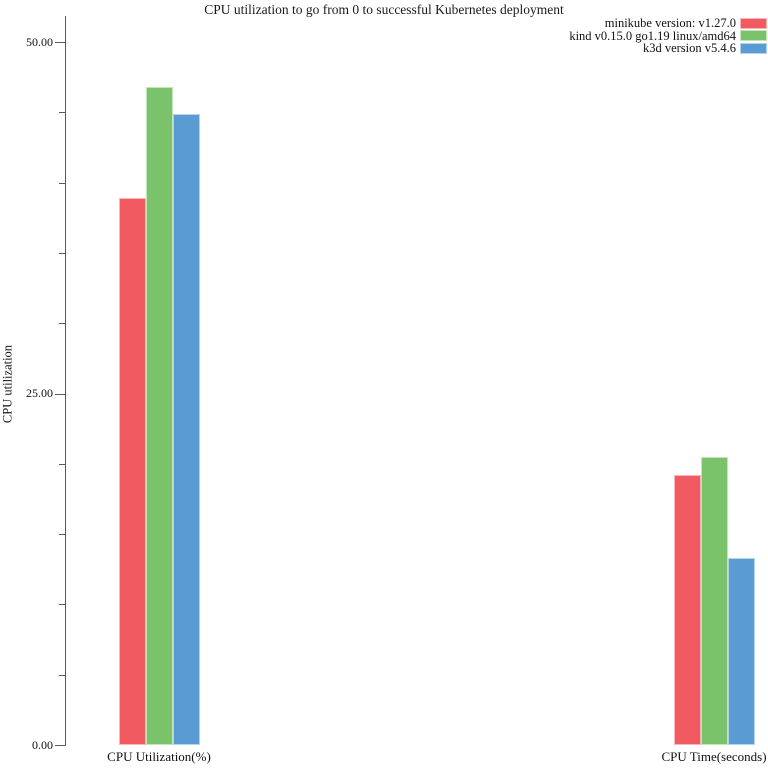 This screenshot has width=768, height=768. Describe the element at coordinates (186, 429) in the screenshot. I see `bar-cpu-utilization--series-2` at that location.